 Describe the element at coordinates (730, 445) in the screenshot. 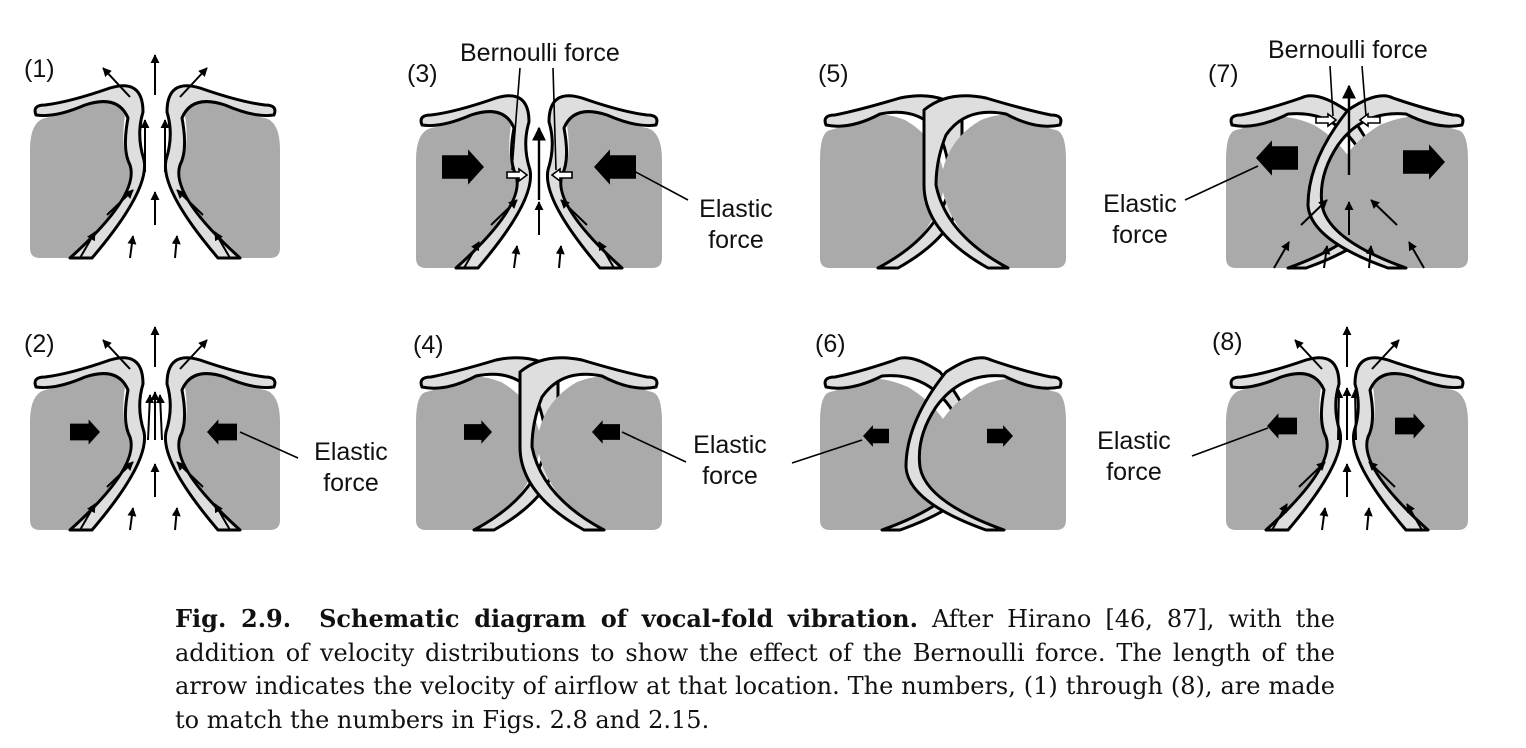

I see `elastic-label-4: Elastic` at that location.